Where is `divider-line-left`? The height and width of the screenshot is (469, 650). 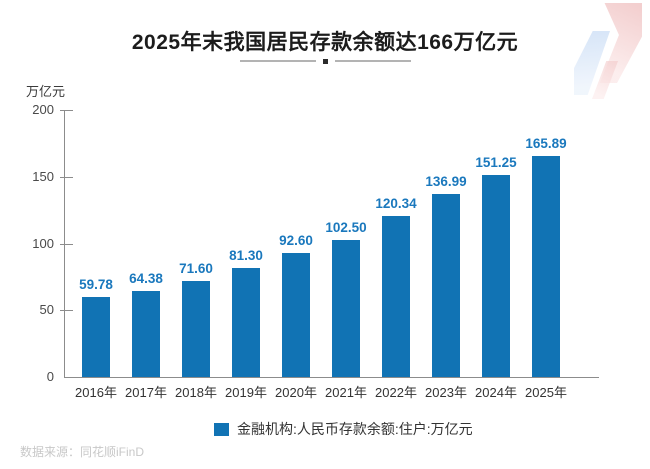
divider-line-left is located at coordinates (277, 61).